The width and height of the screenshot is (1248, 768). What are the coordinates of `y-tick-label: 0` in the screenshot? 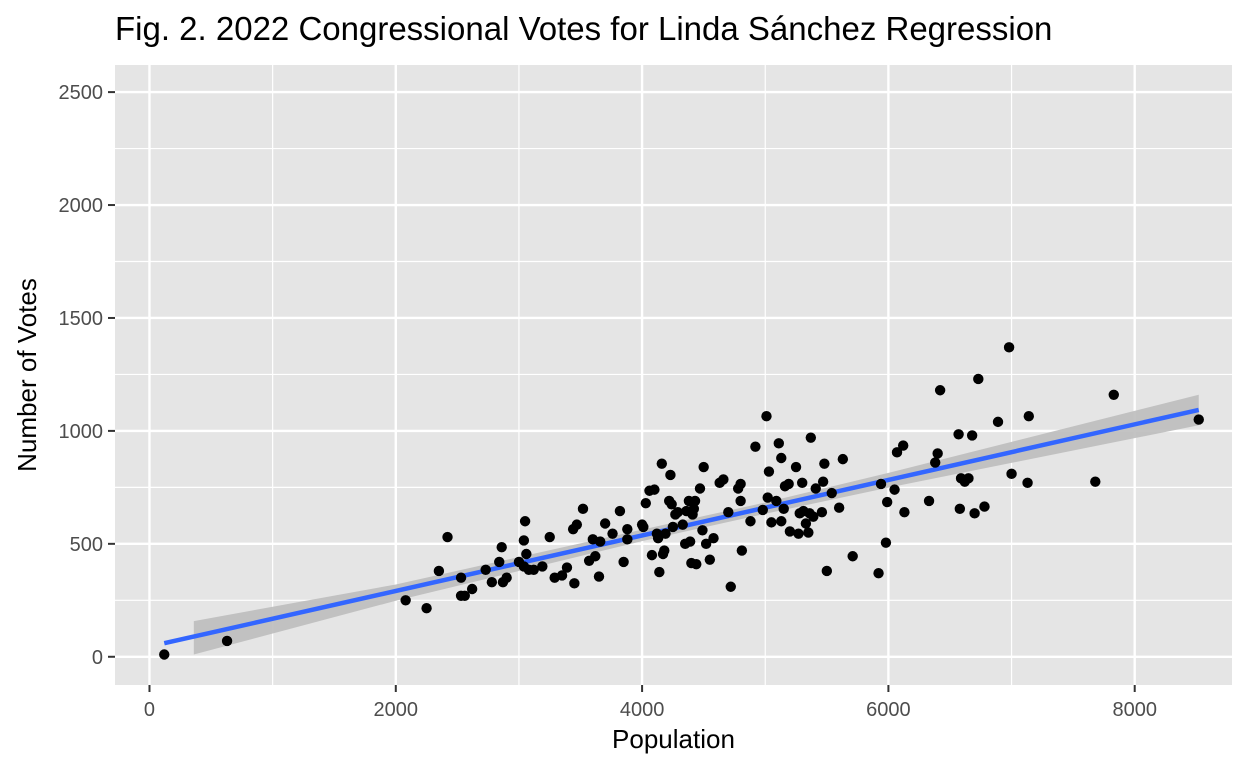 It's located at (97, 658).